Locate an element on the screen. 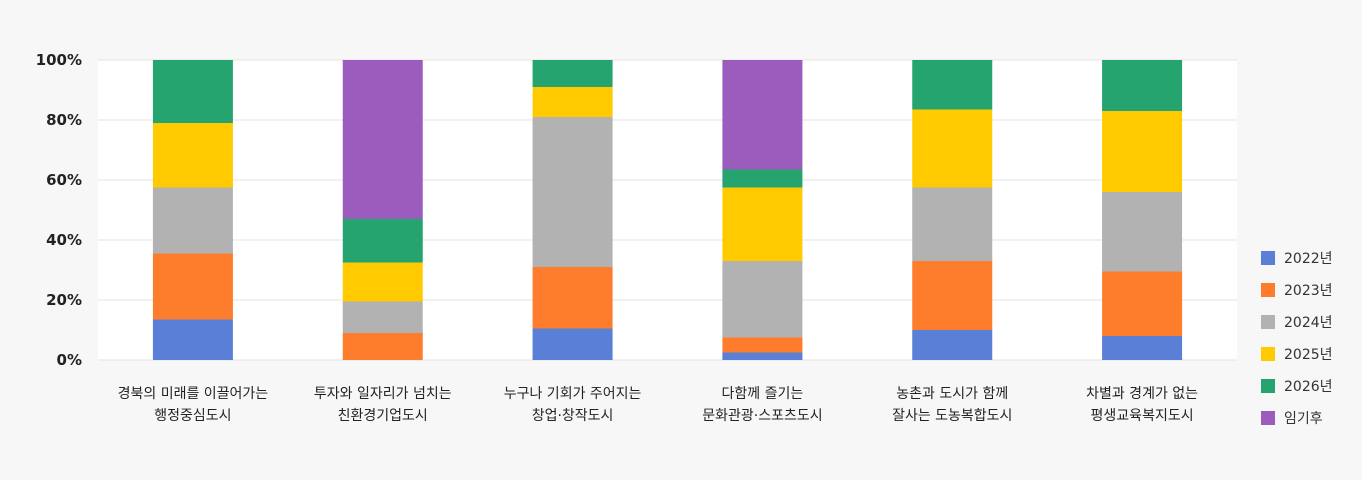 This screenshot has width=1362, height=480. x-category-label-line: 평생교육복지도시 is located at coordinates (1142, 416).